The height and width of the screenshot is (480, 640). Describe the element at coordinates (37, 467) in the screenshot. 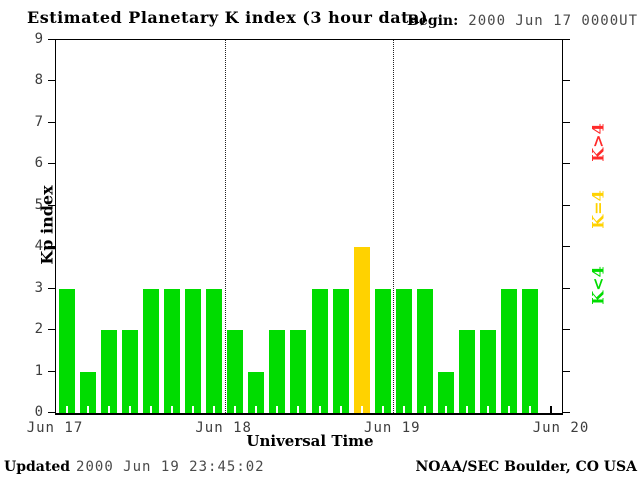

I see `updated-label: Updated` at that location.